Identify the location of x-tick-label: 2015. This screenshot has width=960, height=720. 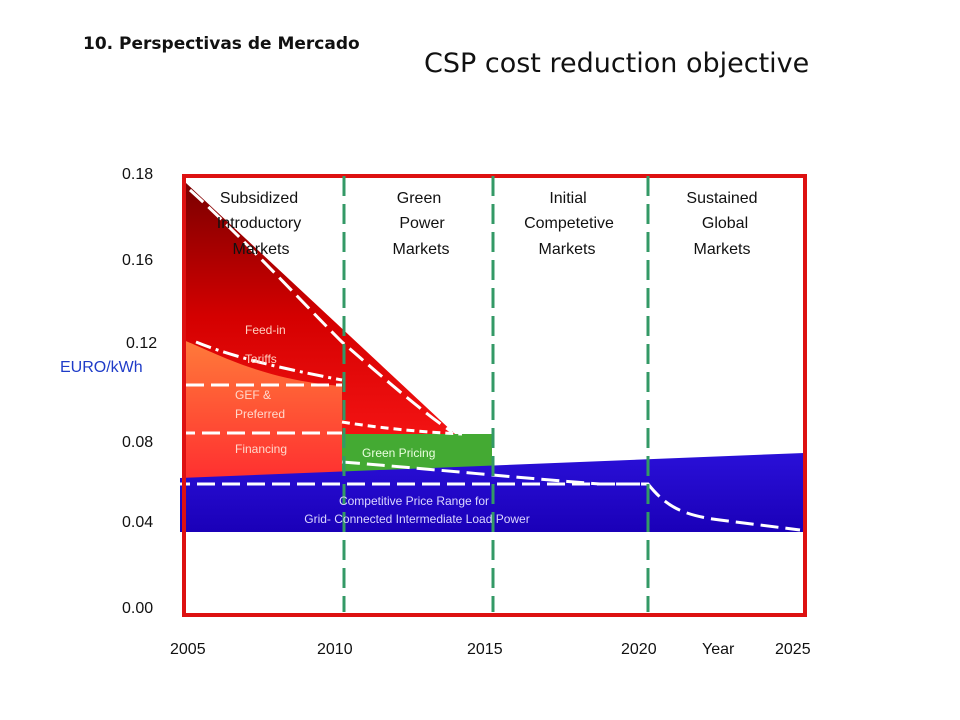
(485, 649).